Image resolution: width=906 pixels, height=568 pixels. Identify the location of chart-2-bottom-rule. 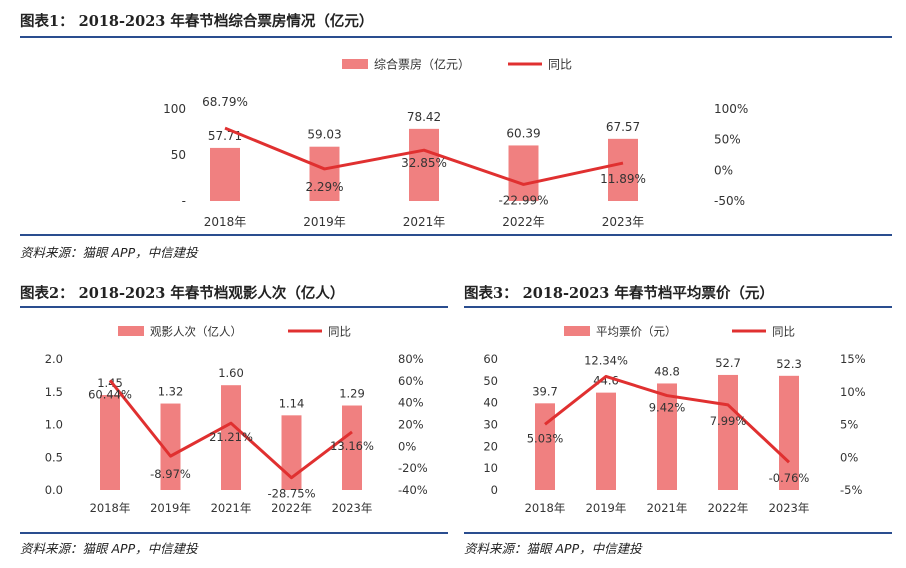
(234, 533).